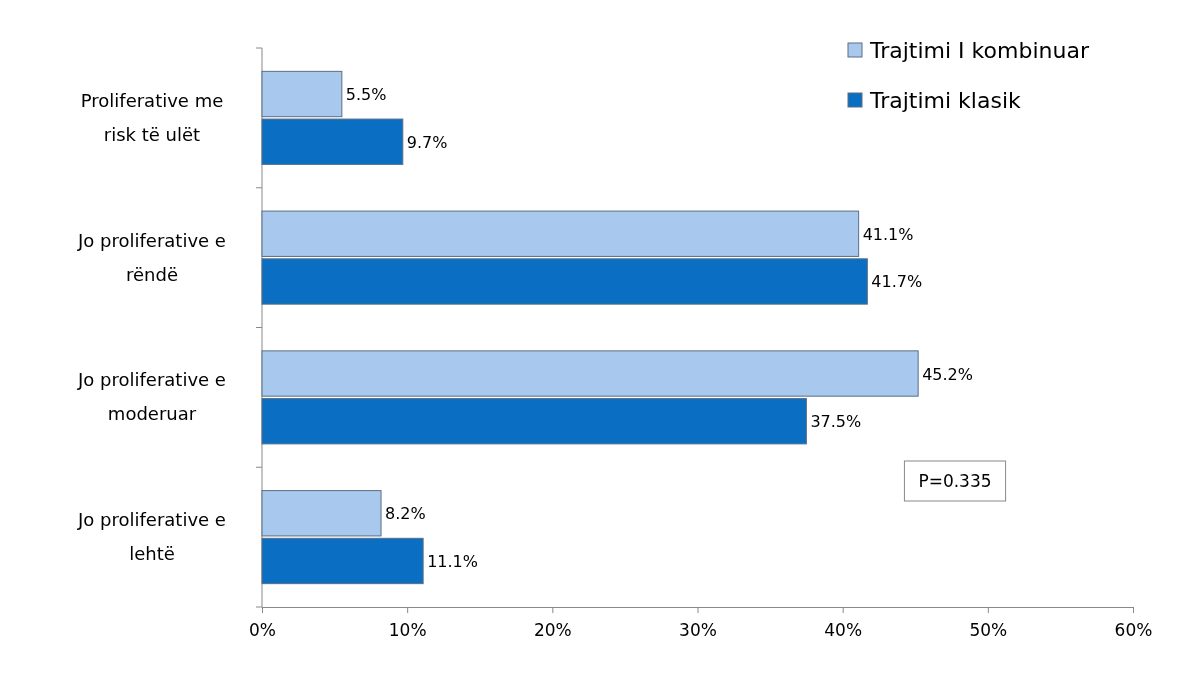 Image resolution: width=1203 pixels, height=700 pixels. I want to click on data-label: 45.2%, so click(947, 374).